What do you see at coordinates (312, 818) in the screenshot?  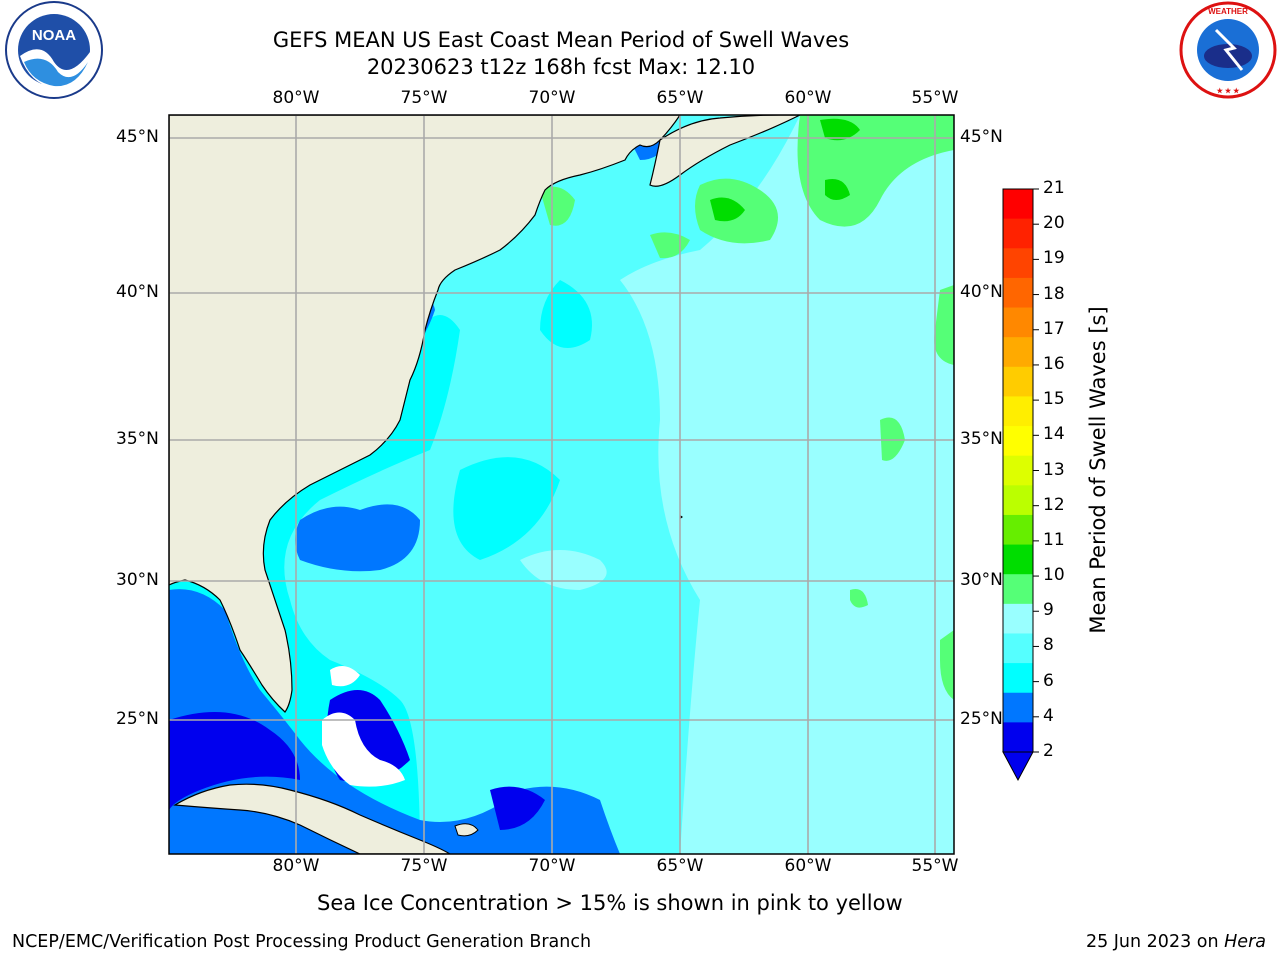 I see `land-cuba` at bounding box center [312, 818].